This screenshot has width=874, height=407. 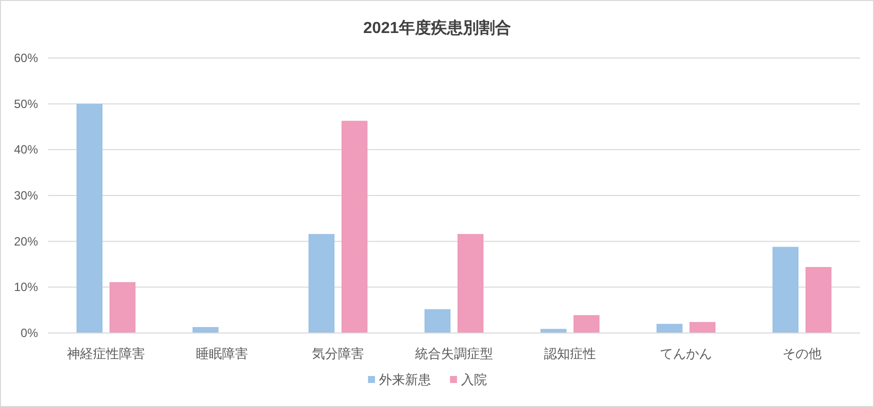 What do you see at coordinates (29, 333) in the screenshot?
I see `y-tick-label: 0%` at bounding box center [29, 333].